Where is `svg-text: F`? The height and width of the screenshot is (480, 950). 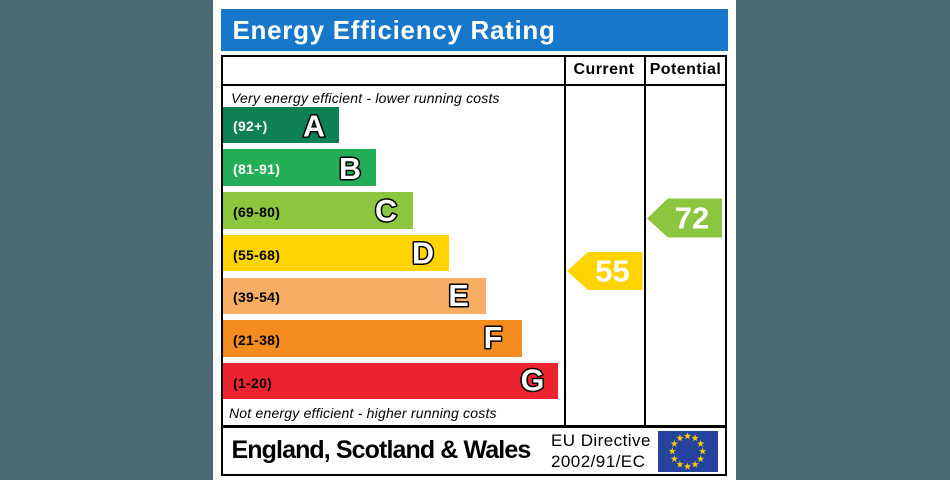
svg-text: F is located at coordinates (493, 338).